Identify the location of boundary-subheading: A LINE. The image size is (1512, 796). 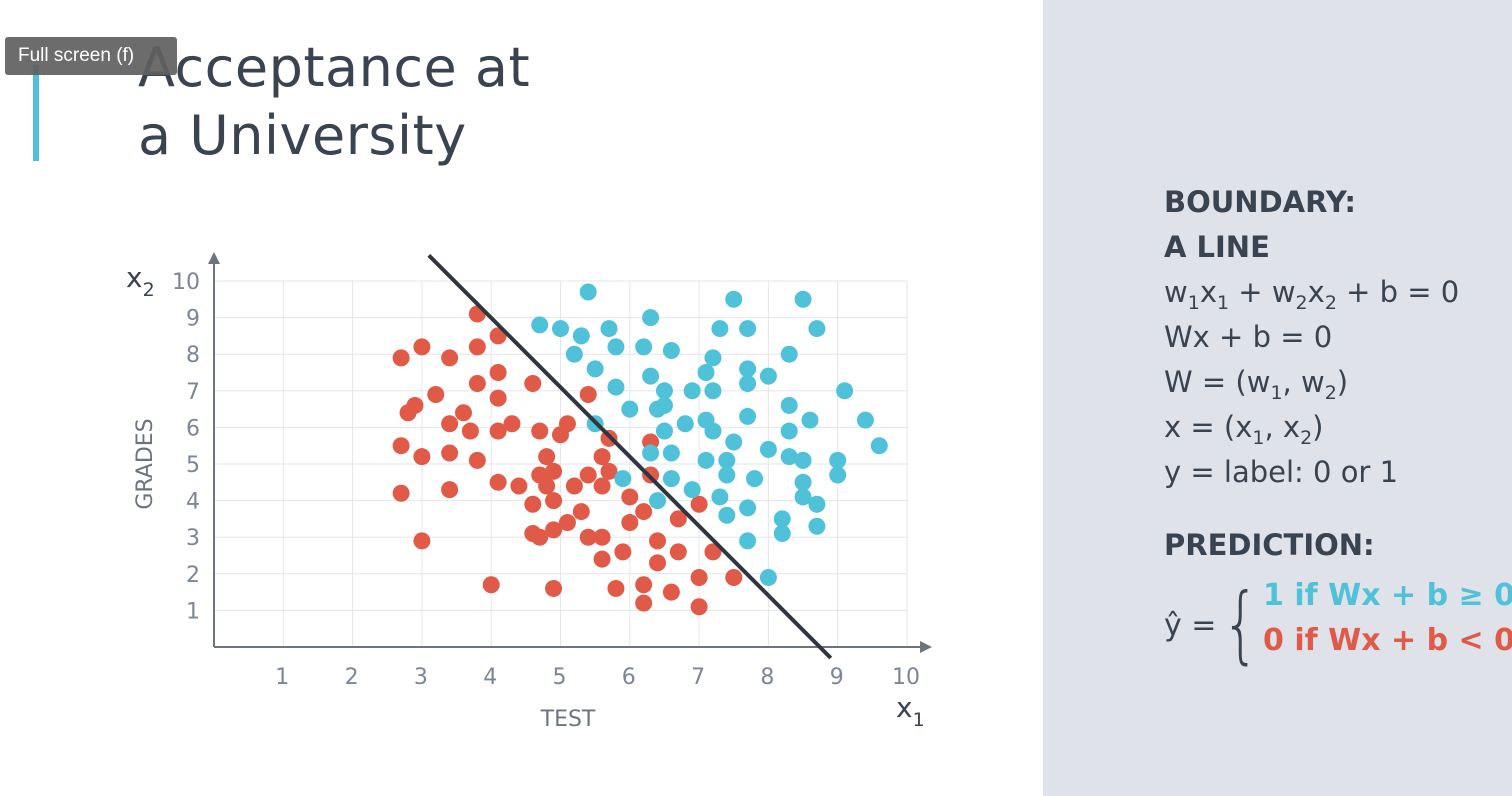
(1217, 247).